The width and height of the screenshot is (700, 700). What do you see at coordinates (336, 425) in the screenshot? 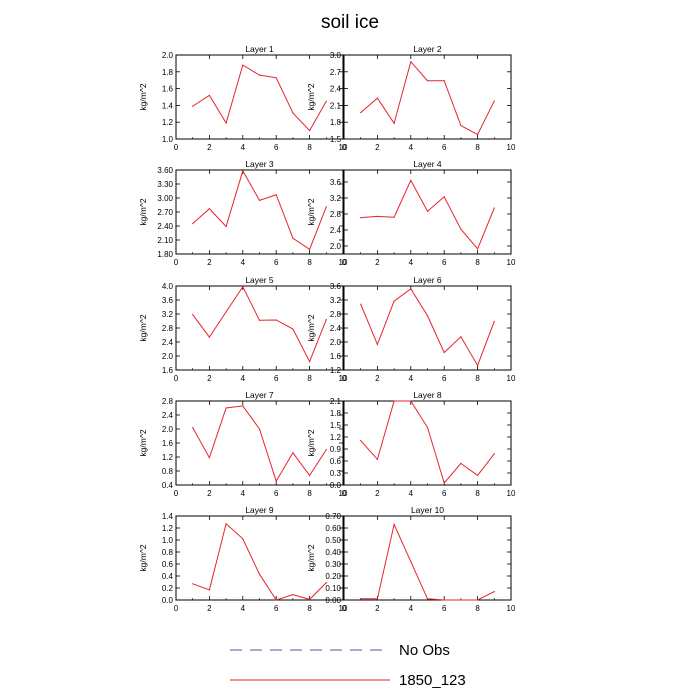
I see `y-tick-label: 1.5` at bounding box center [336, 425].